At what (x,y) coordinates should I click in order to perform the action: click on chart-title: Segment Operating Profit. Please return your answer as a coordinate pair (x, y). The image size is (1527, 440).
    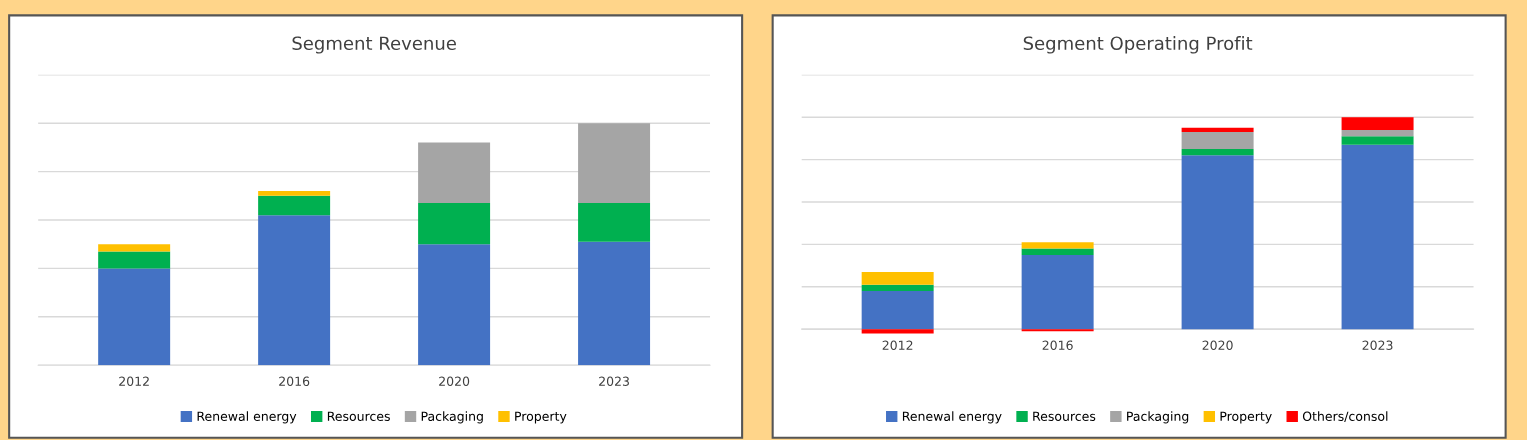
    Looking at the image, I should click on (1138, 45).